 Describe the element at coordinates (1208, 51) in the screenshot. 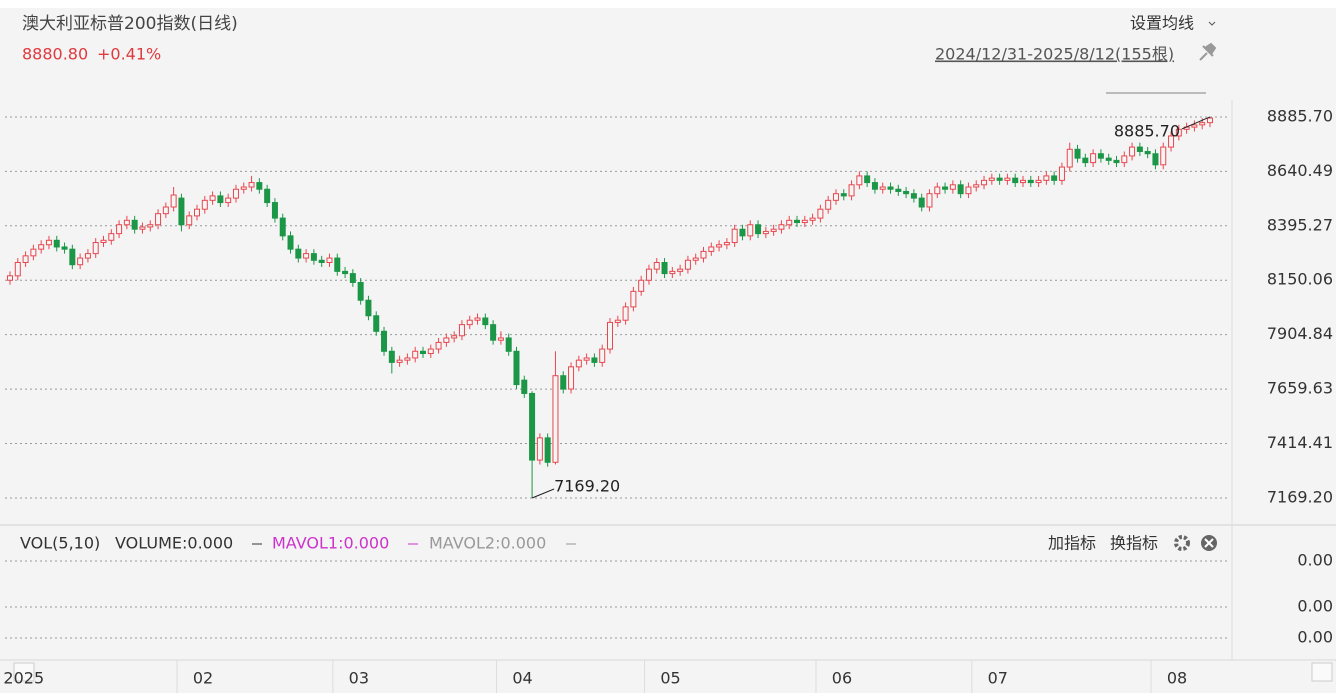

I see `pin-icon` at that location.